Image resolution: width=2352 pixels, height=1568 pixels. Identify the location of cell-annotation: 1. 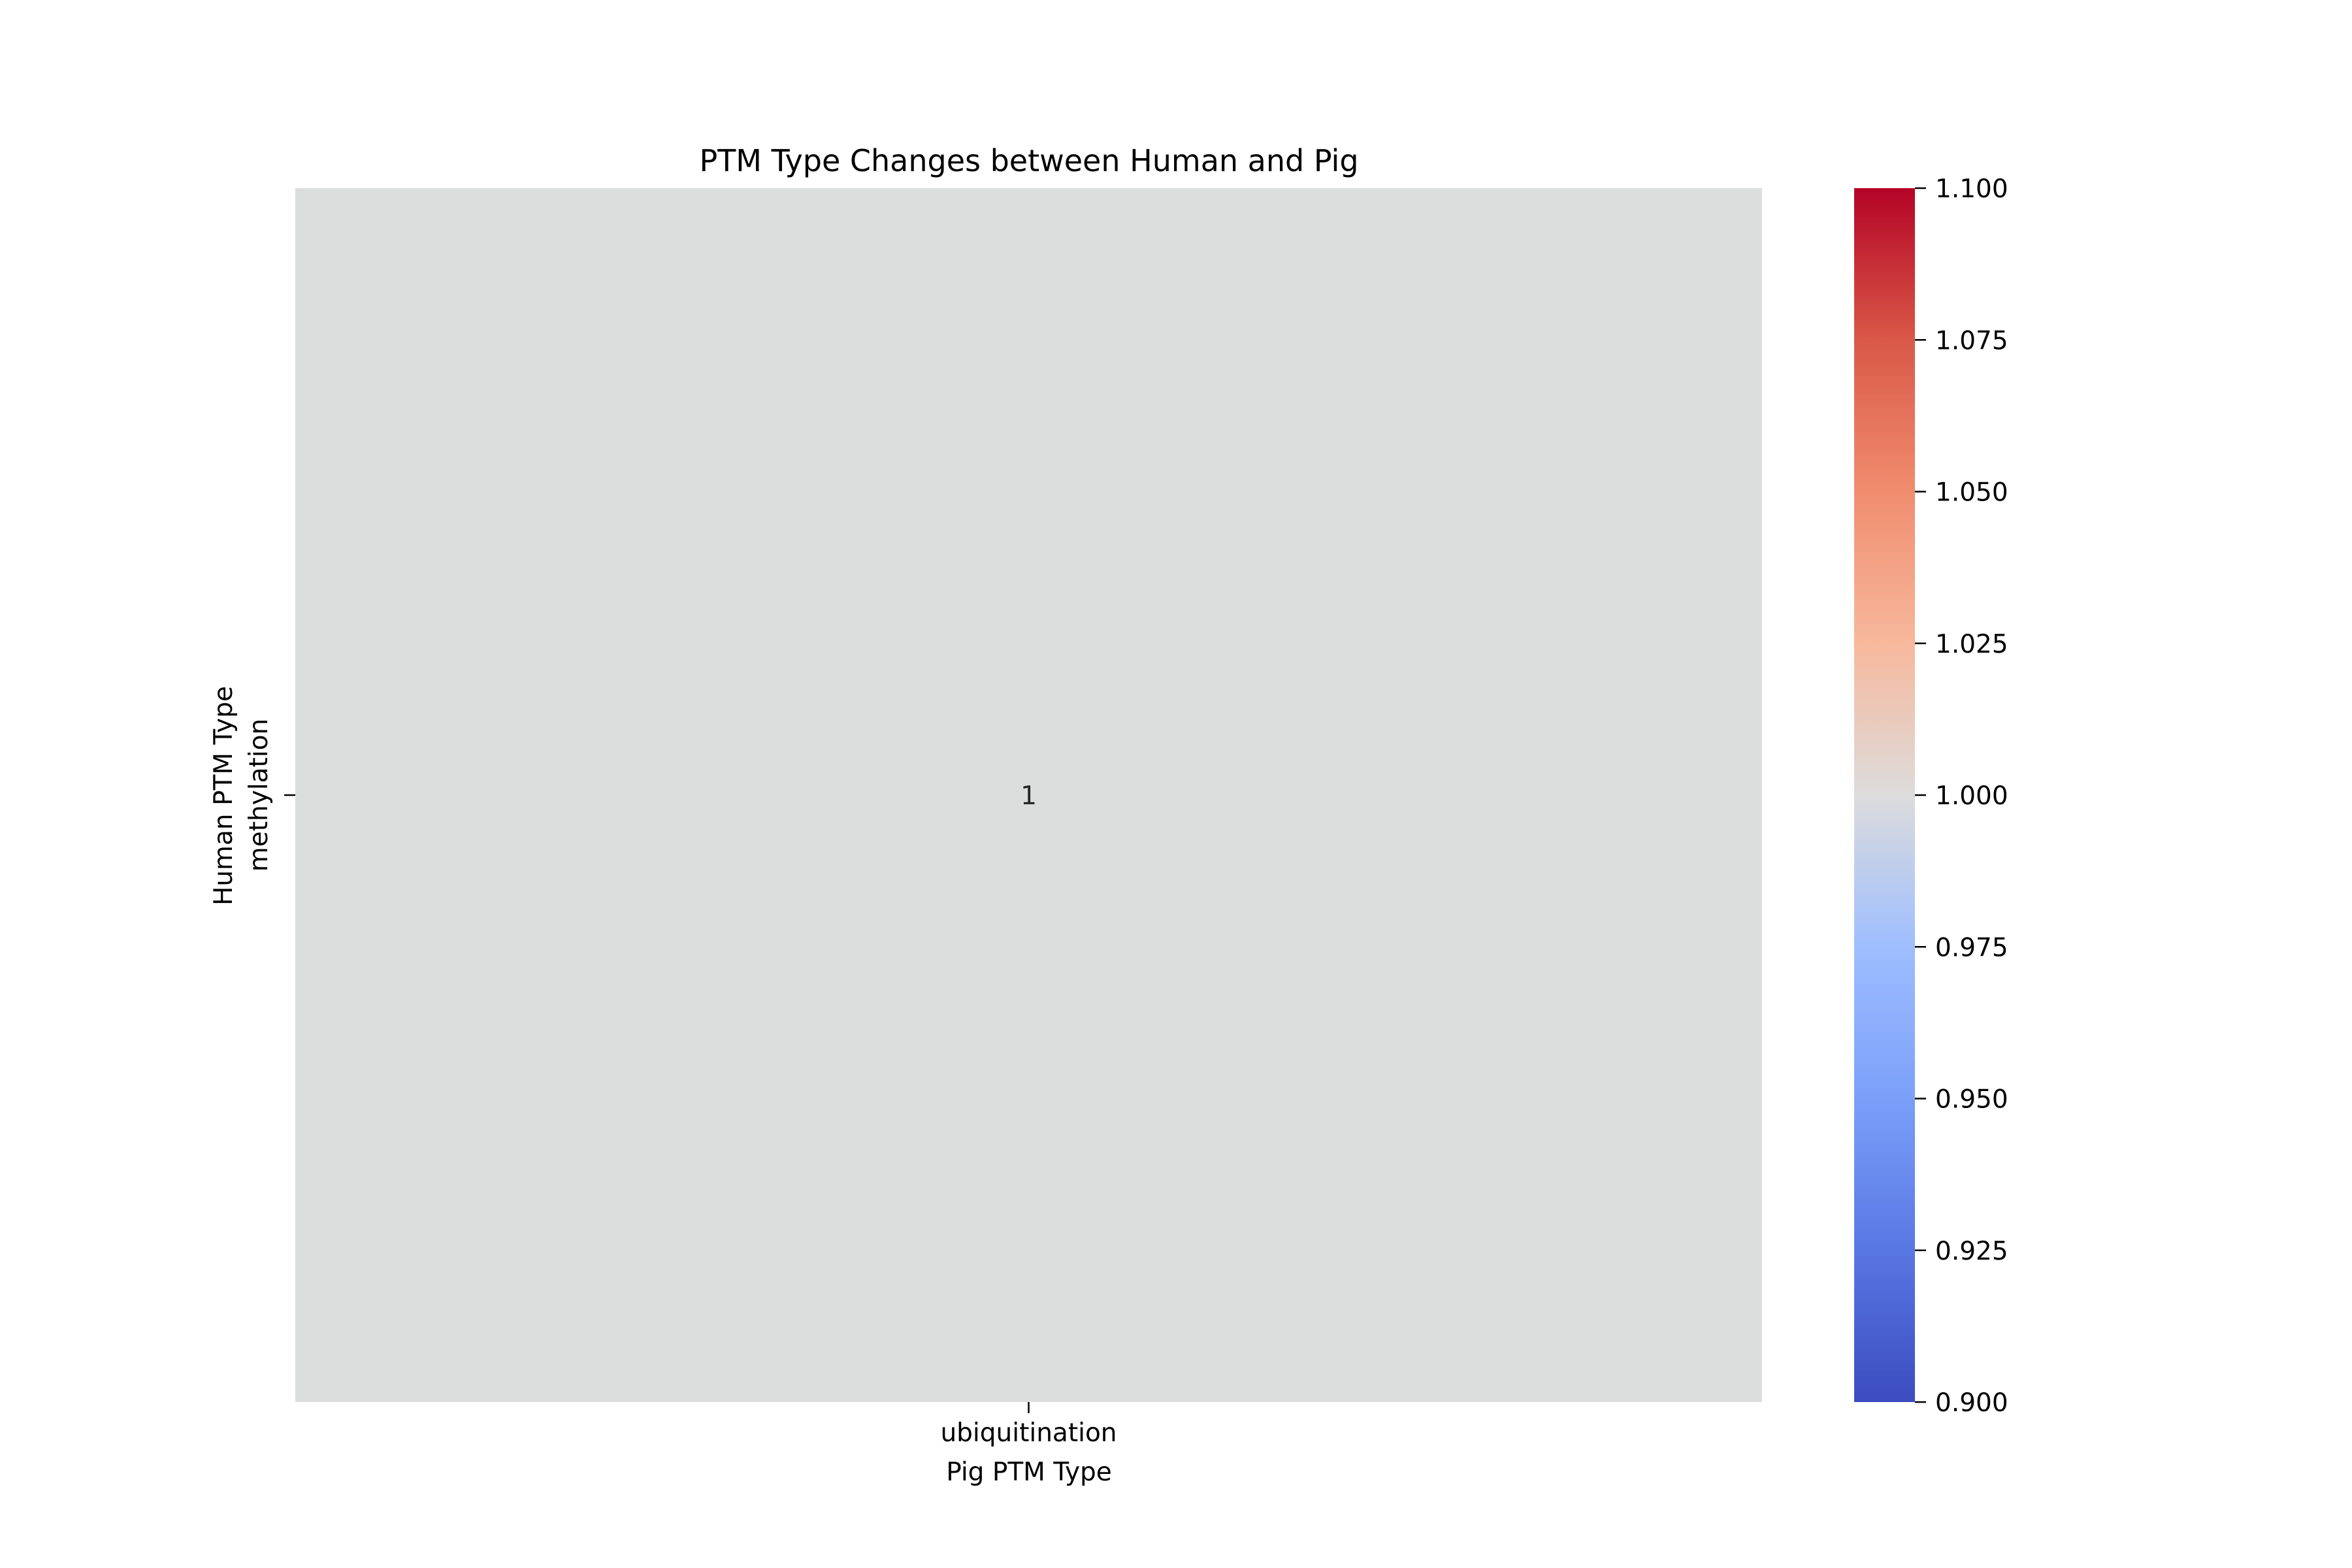
(1029, 796).